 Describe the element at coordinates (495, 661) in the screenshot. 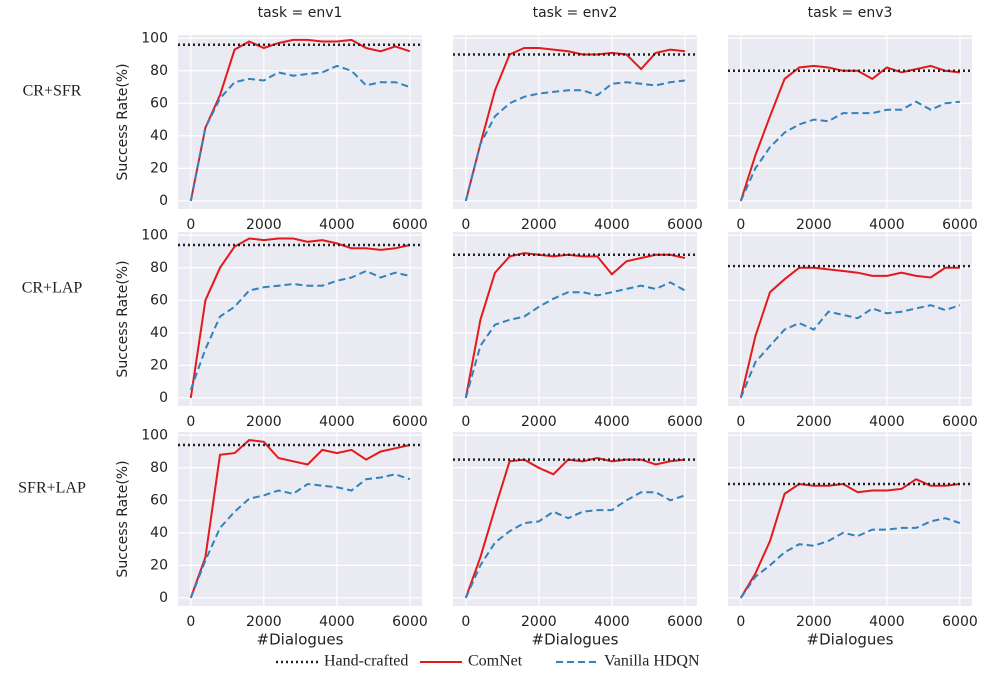

I see `legend-label: ComNet` at that location.